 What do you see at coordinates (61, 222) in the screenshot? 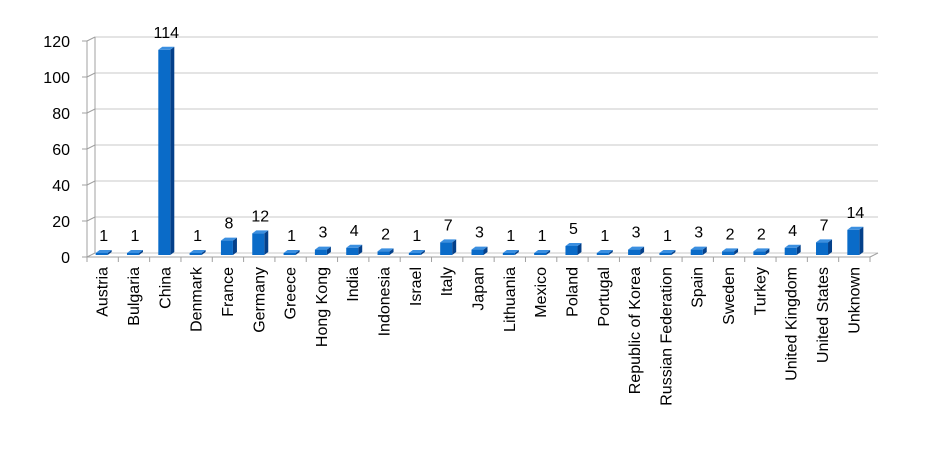
I see `y-tick-label: 20` at bounding box center [61, 222].